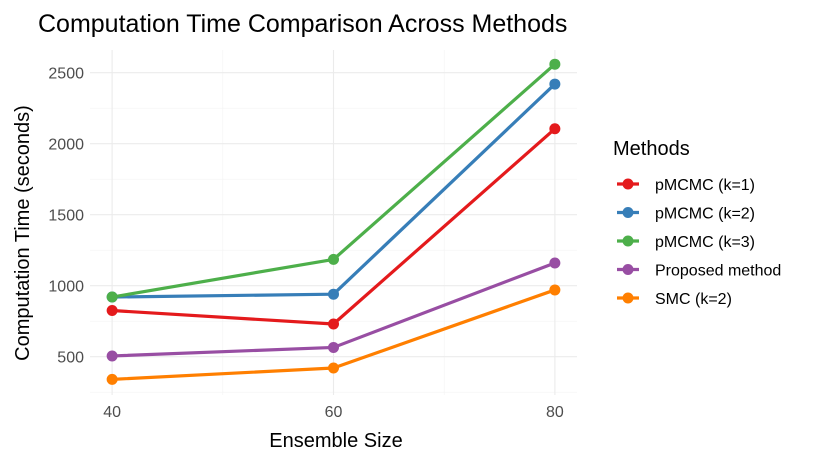  What do you see at coordinates (112, 412) in the screenshot?
I see `x-tick-label: 40` at bounding box center [112, 412].